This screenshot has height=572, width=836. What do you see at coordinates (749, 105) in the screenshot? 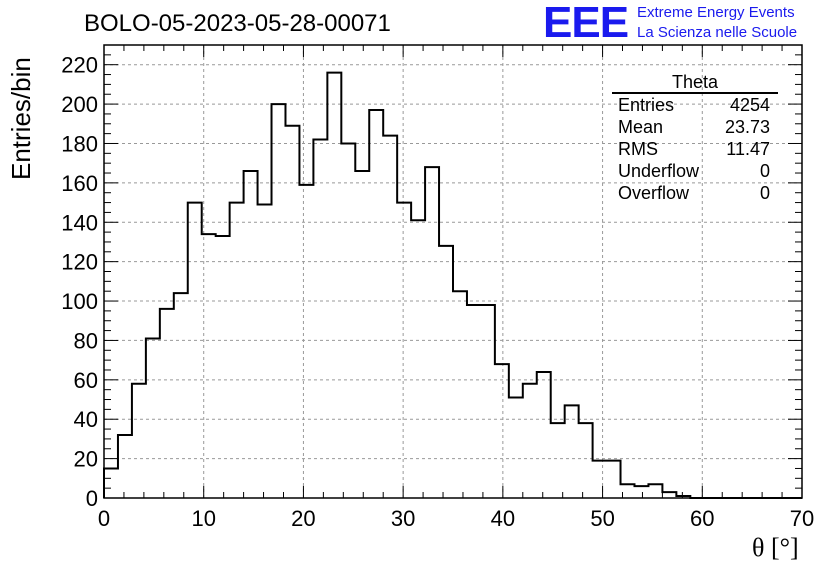
I see `stats-value: 4254` at bounding box center [749, 105].